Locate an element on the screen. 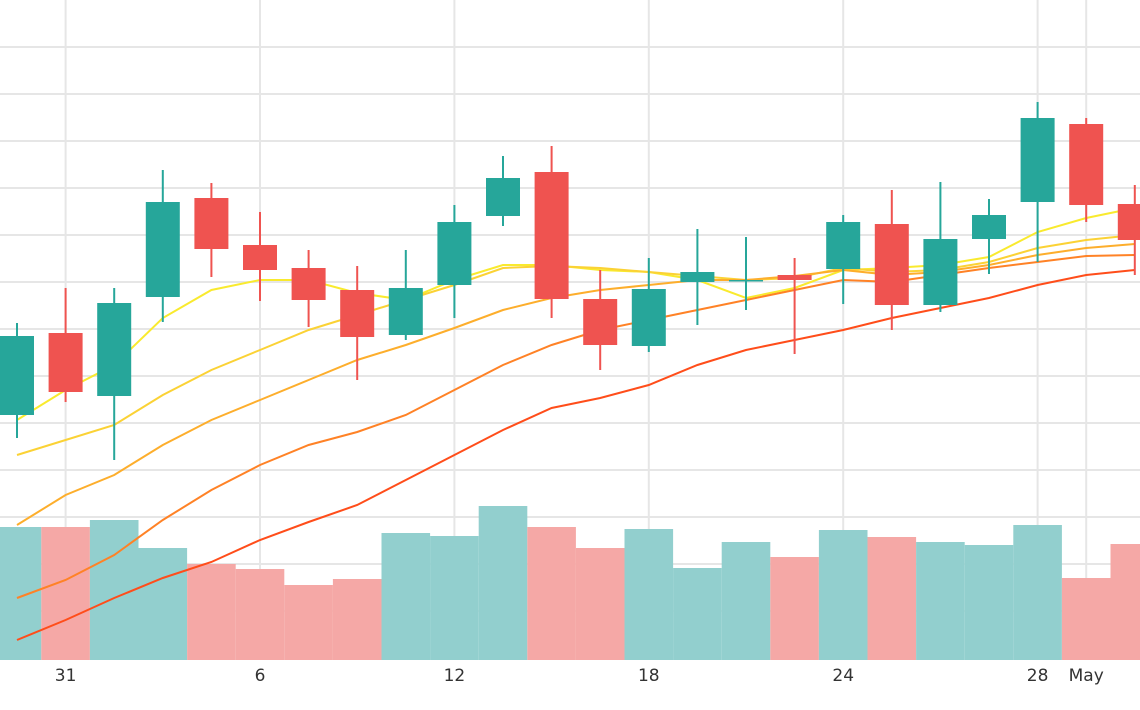 Image resolution: width=1140 pixels, height=710 pixels. x-tick-label: 6 is located at coordinates (260, 676).